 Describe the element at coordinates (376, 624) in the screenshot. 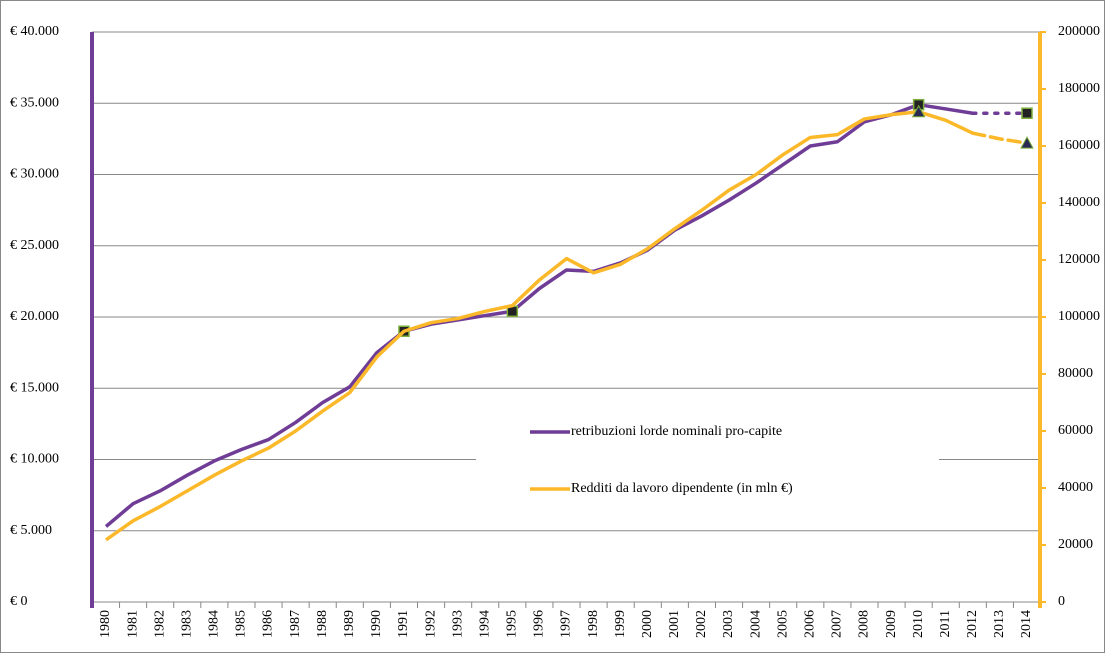

I see `x-tick-label: 1990` at that location.